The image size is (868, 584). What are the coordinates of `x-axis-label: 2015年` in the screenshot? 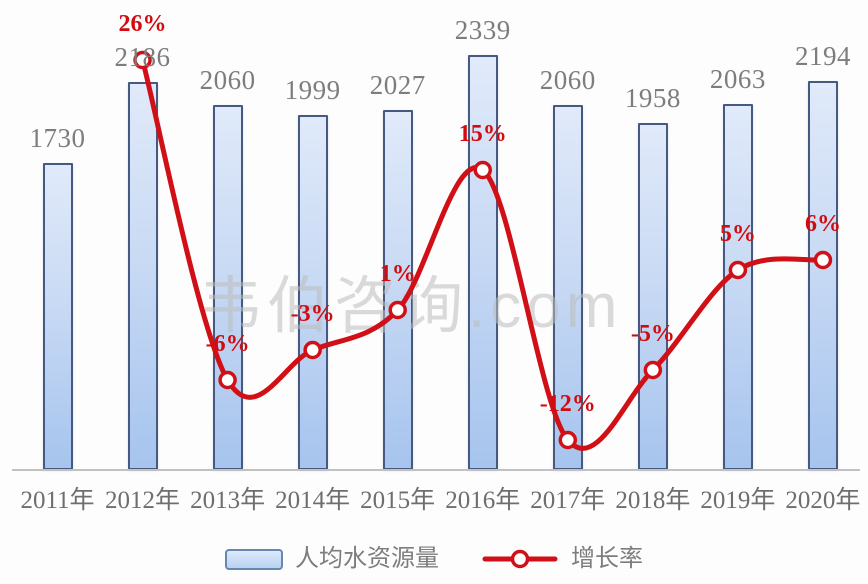 It's located at (398, 500).